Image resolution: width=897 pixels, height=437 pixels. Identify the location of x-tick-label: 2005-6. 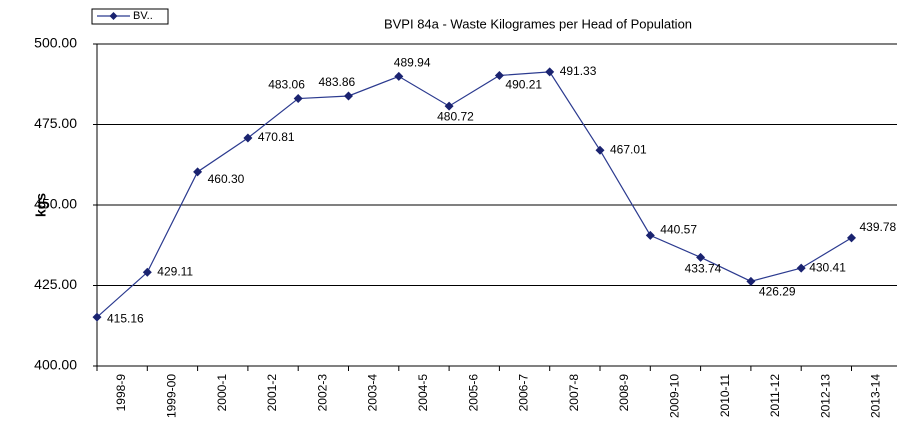
(473, 393).